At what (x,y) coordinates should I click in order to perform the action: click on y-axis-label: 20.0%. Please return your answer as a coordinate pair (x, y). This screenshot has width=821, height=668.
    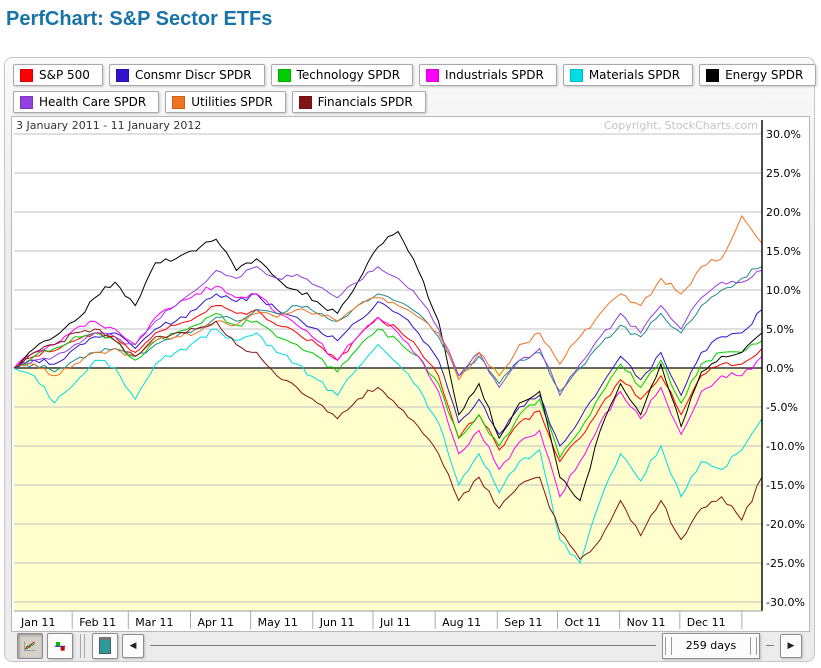
    Looking at the image, I should click on (783, 212).